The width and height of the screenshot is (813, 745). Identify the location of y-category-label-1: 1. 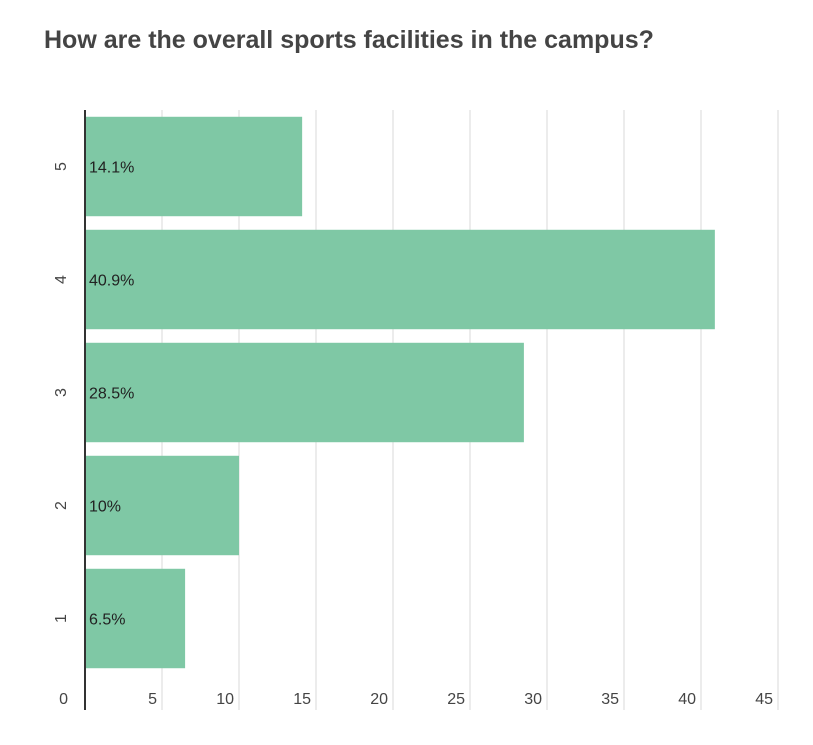
(61, 618).